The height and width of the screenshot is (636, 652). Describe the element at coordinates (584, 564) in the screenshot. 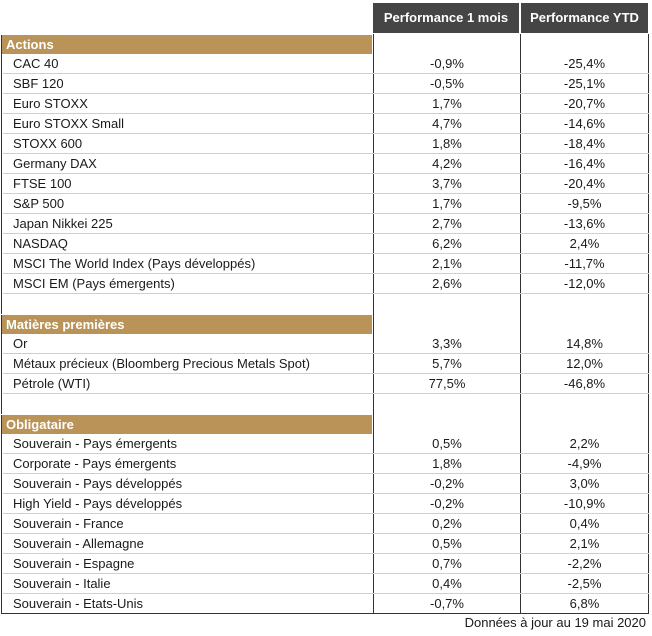

I see `performance-ytd-value: -2,2%` at that location.